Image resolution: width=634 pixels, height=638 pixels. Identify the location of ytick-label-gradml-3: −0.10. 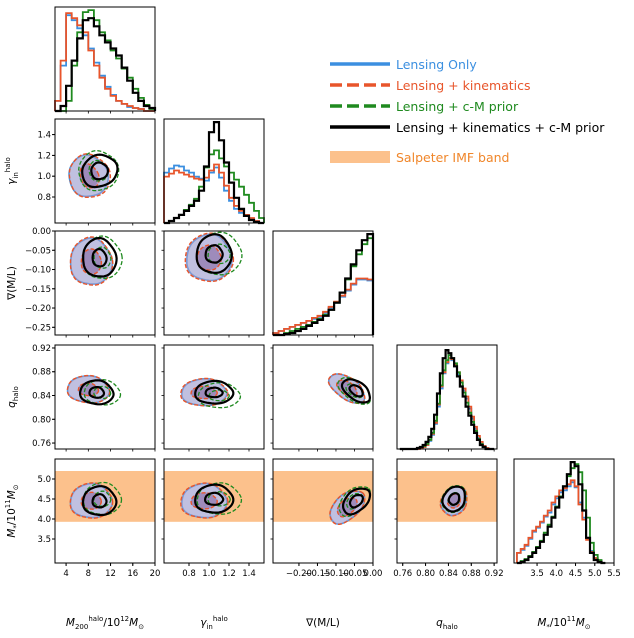
(38, 271).